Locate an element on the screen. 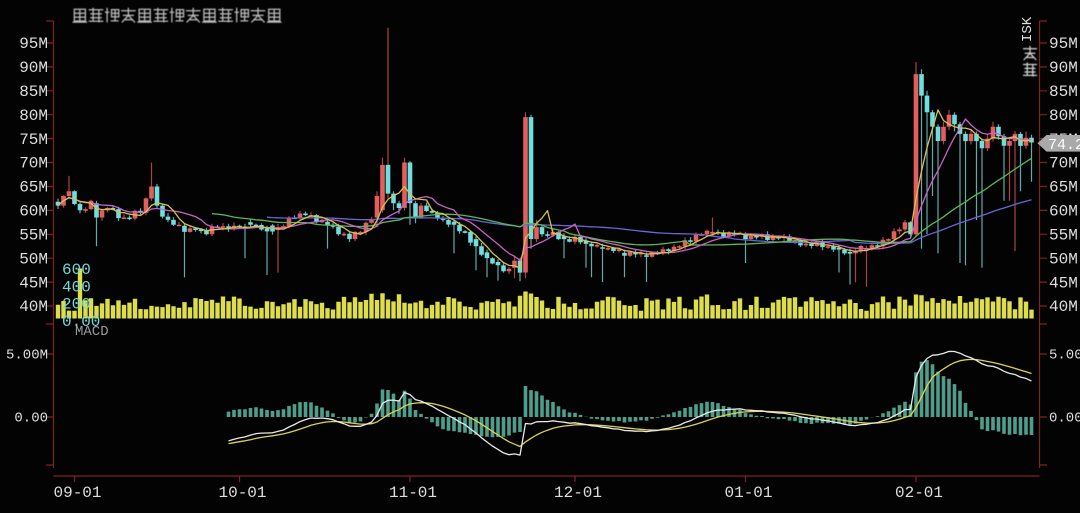 The height and width of the screenshot is (513, 1080). svg-text: MACD is located at coordinates (92, 332).